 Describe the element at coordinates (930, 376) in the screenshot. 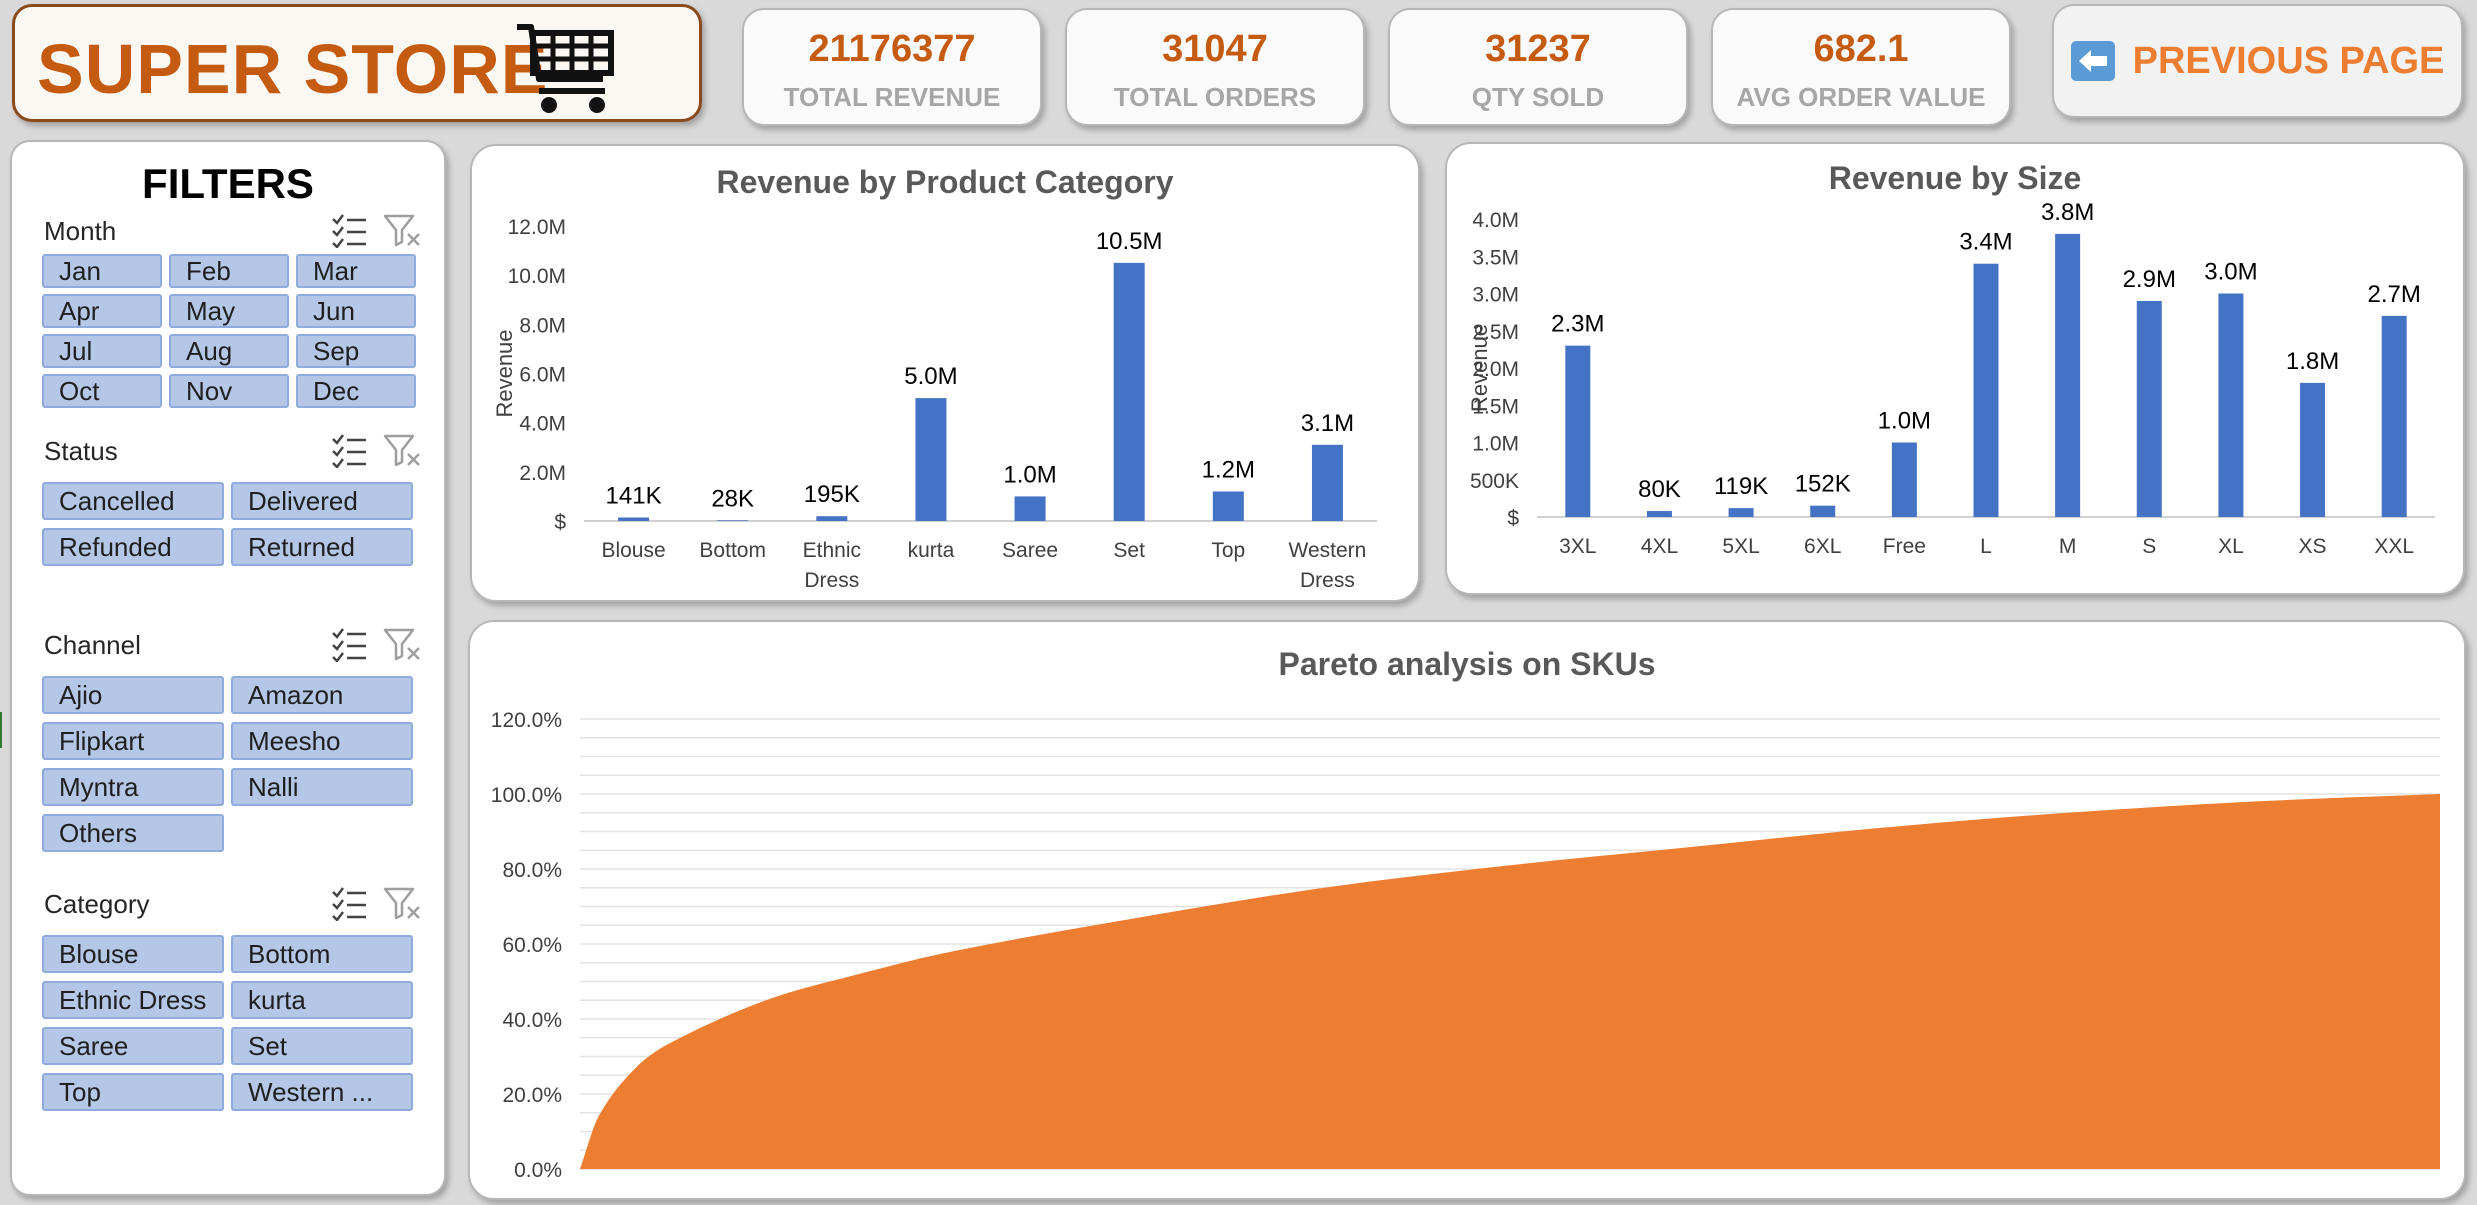

I see `data-label: 5.0M` at that location.